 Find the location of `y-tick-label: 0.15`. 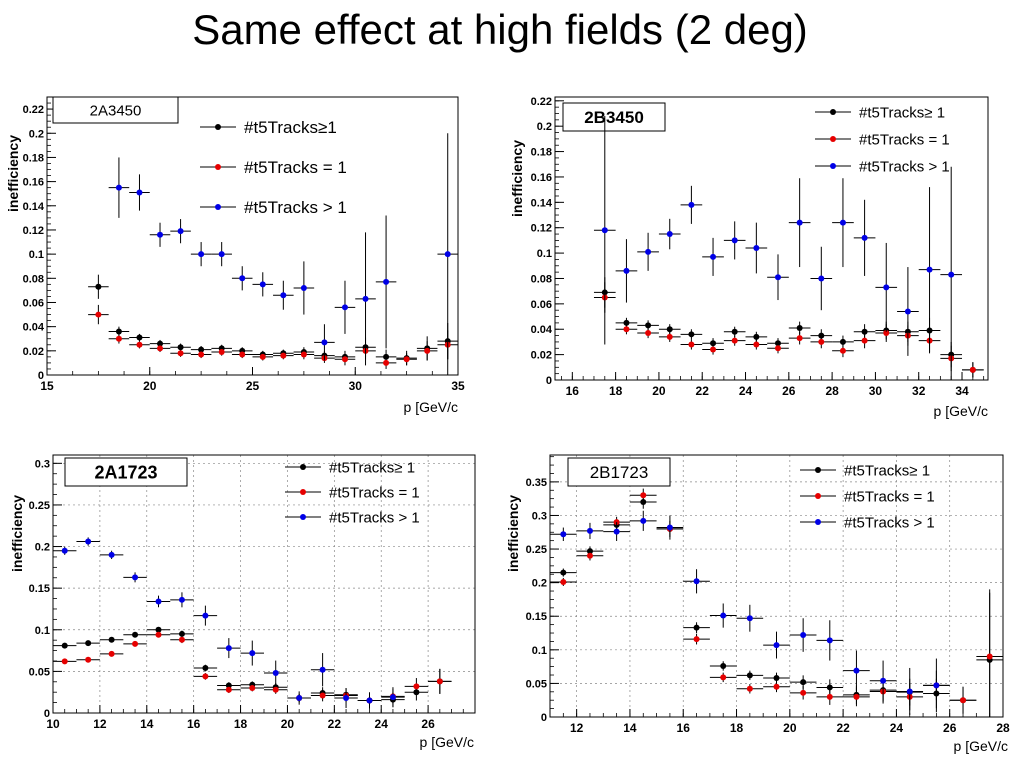

y-tick-label: 0.15 is located at coordinates (39, 589).